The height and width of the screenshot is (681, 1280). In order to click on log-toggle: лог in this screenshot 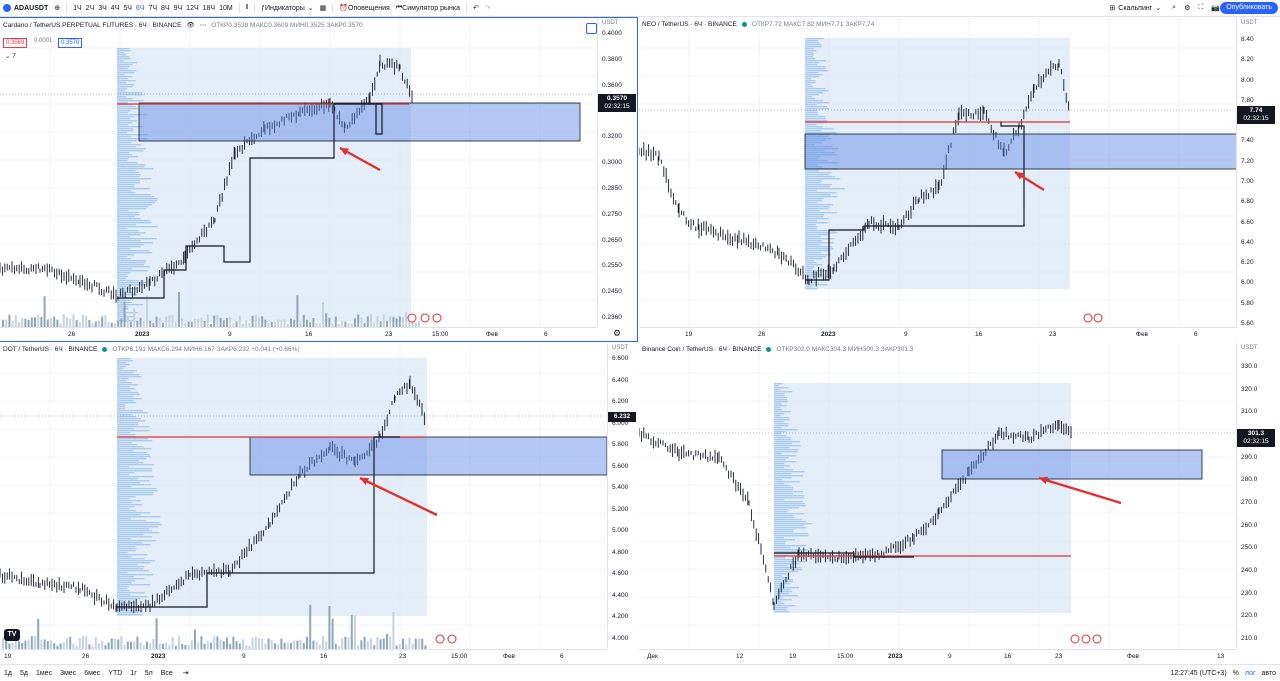, I will do `click(1250, 673)`.